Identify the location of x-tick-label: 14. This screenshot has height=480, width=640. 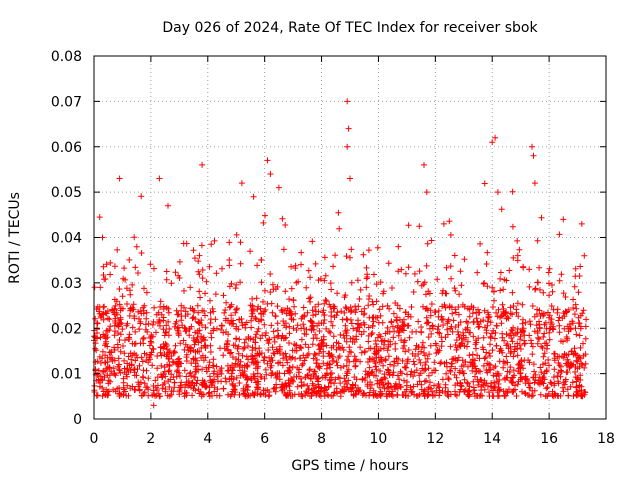
(492, 439).